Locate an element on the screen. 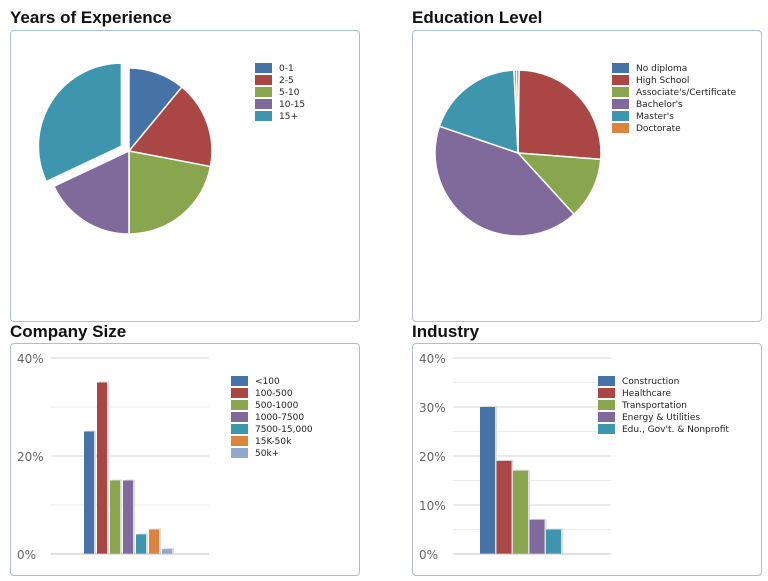 Image resolution: width=768 pixels, height=581 pixels. company-size-legend-label-500-1000: 500-1000 is located at coordinates (277, 406).